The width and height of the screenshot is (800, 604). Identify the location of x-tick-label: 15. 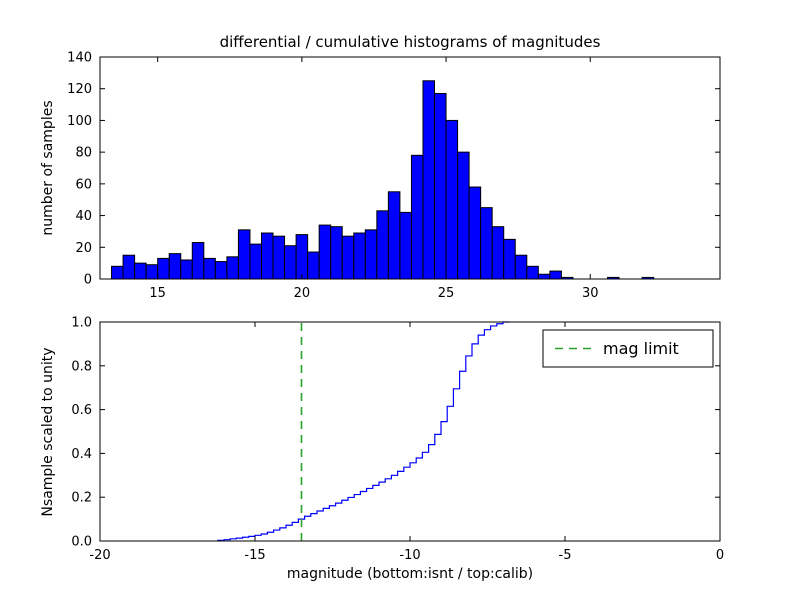
(157, 293).